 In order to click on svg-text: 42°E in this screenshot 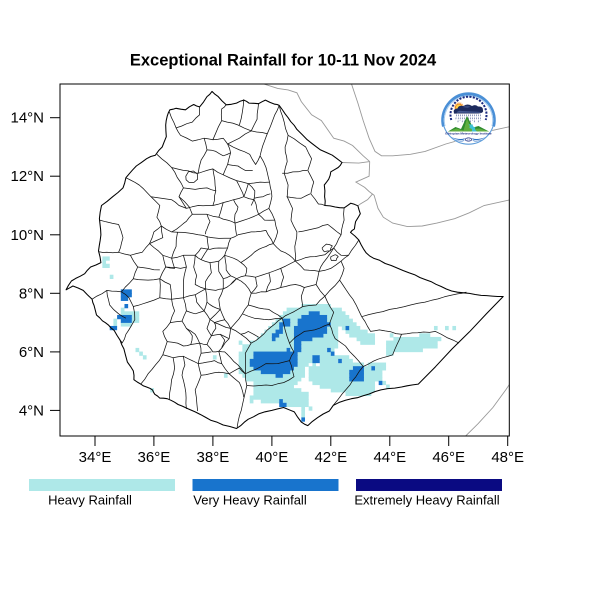, I will do `click(330, 457)`.